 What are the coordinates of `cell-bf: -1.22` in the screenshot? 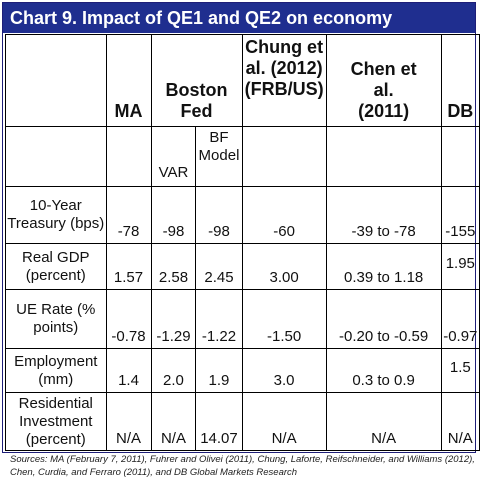 It's located at (219, 319).